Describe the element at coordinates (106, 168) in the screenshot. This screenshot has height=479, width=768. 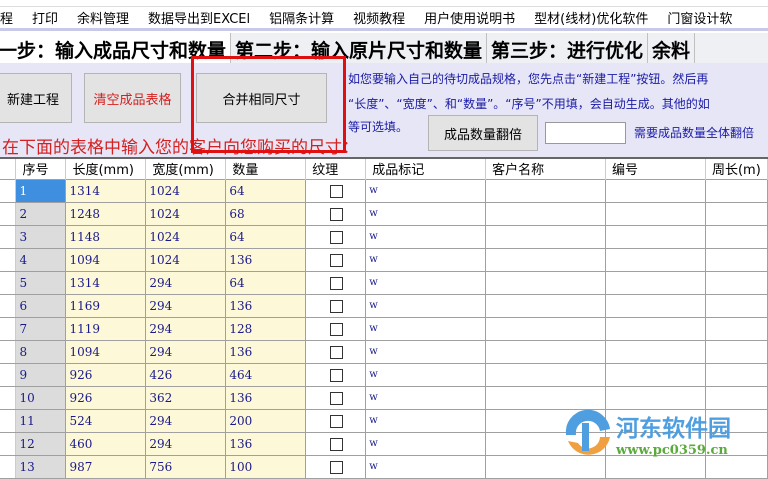
I see `col-length: 长度(mm)` at that location.